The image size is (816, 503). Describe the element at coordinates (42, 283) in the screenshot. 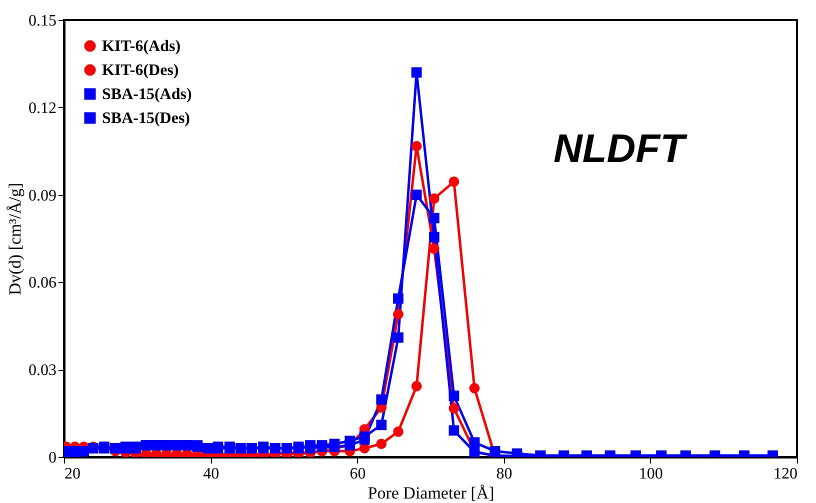

I see `y-tick-label: 0.06` at that location.